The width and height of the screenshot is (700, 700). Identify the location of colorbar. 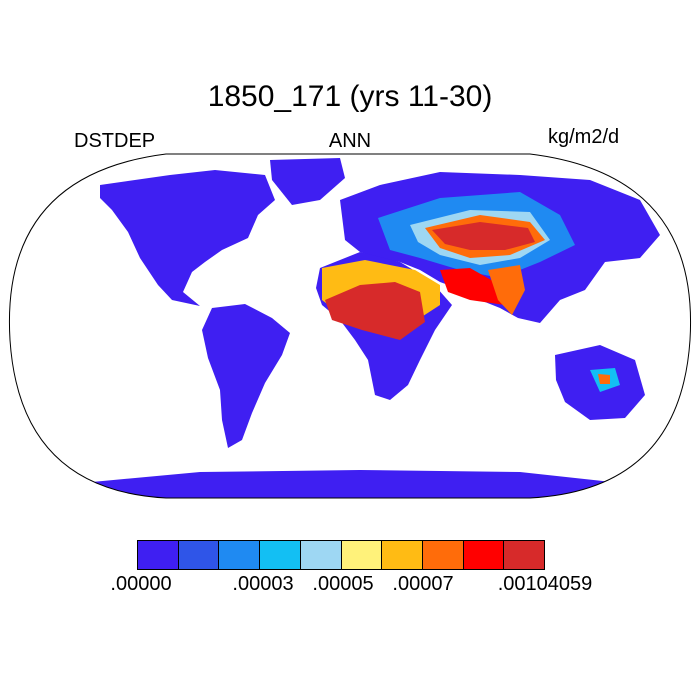
(341, 555).